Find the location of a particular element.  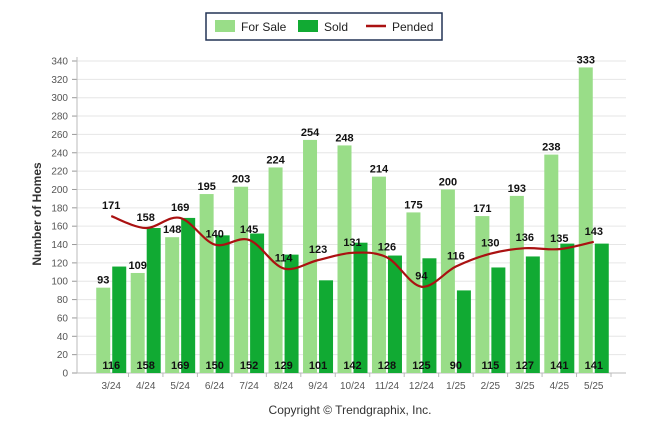

x-tick-label: 8/24 is located at coordinates (284, 386).